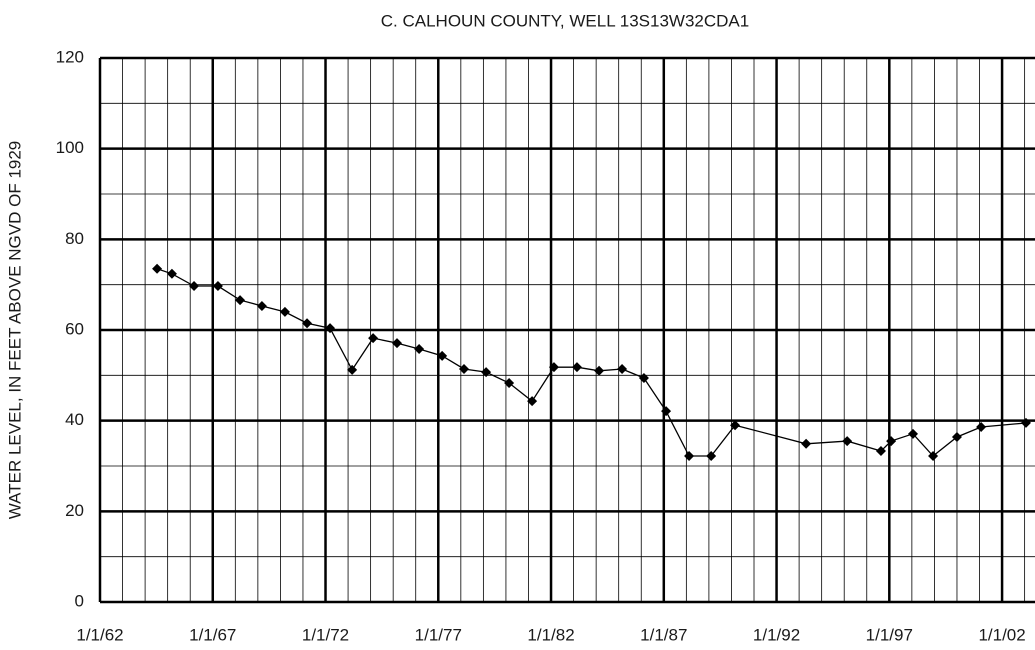 The height and width of the screenshot is (650, 1035). What do you see at coordinates (1001, 634) in the screenshot?
I see `x-tick-label: 1/1/02` at bounding box center [1001, 634].